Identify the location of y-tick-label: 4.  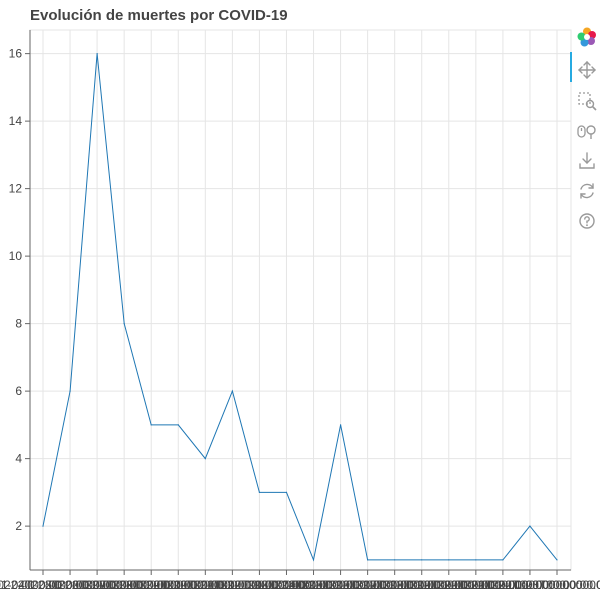
(18, 459).